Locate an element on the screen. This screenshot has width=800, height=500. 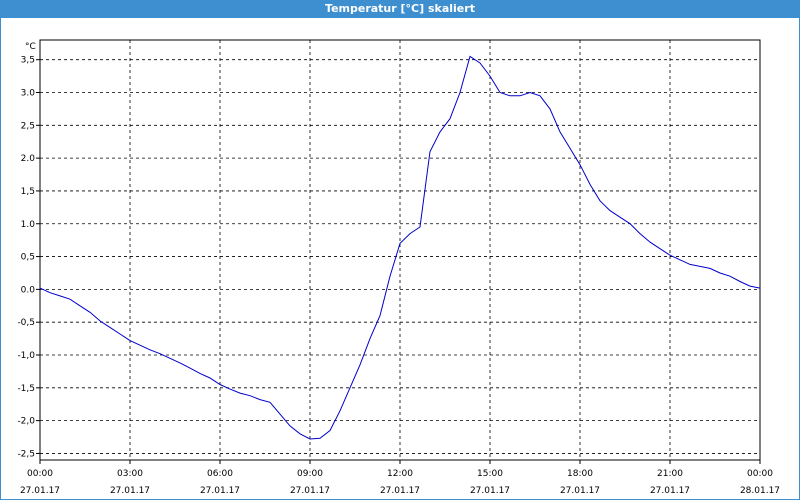
x-tick-time-label: 06:00 is located at coordinates (220, 474).